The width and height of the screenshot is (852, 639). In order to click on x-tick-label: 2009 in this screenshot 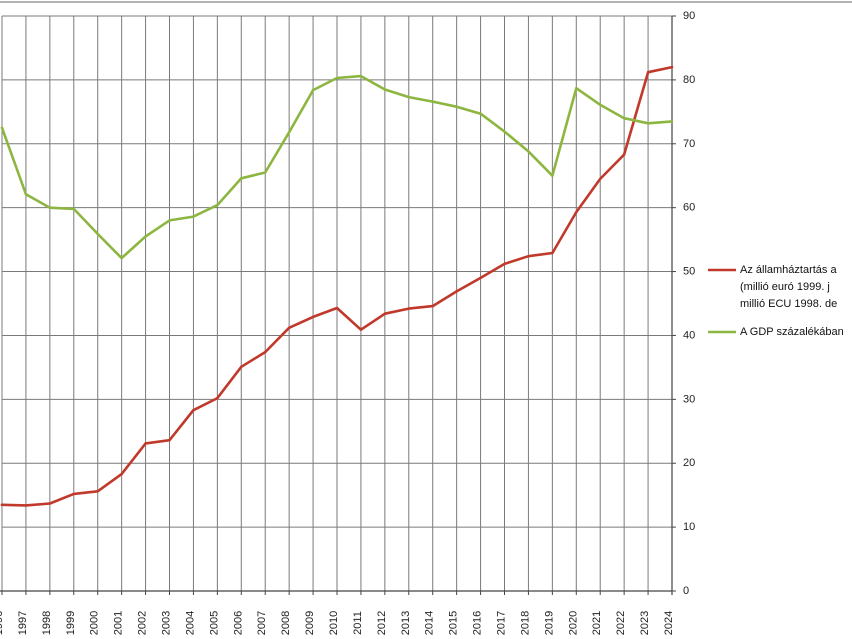, I will do `click(310, 623)`.